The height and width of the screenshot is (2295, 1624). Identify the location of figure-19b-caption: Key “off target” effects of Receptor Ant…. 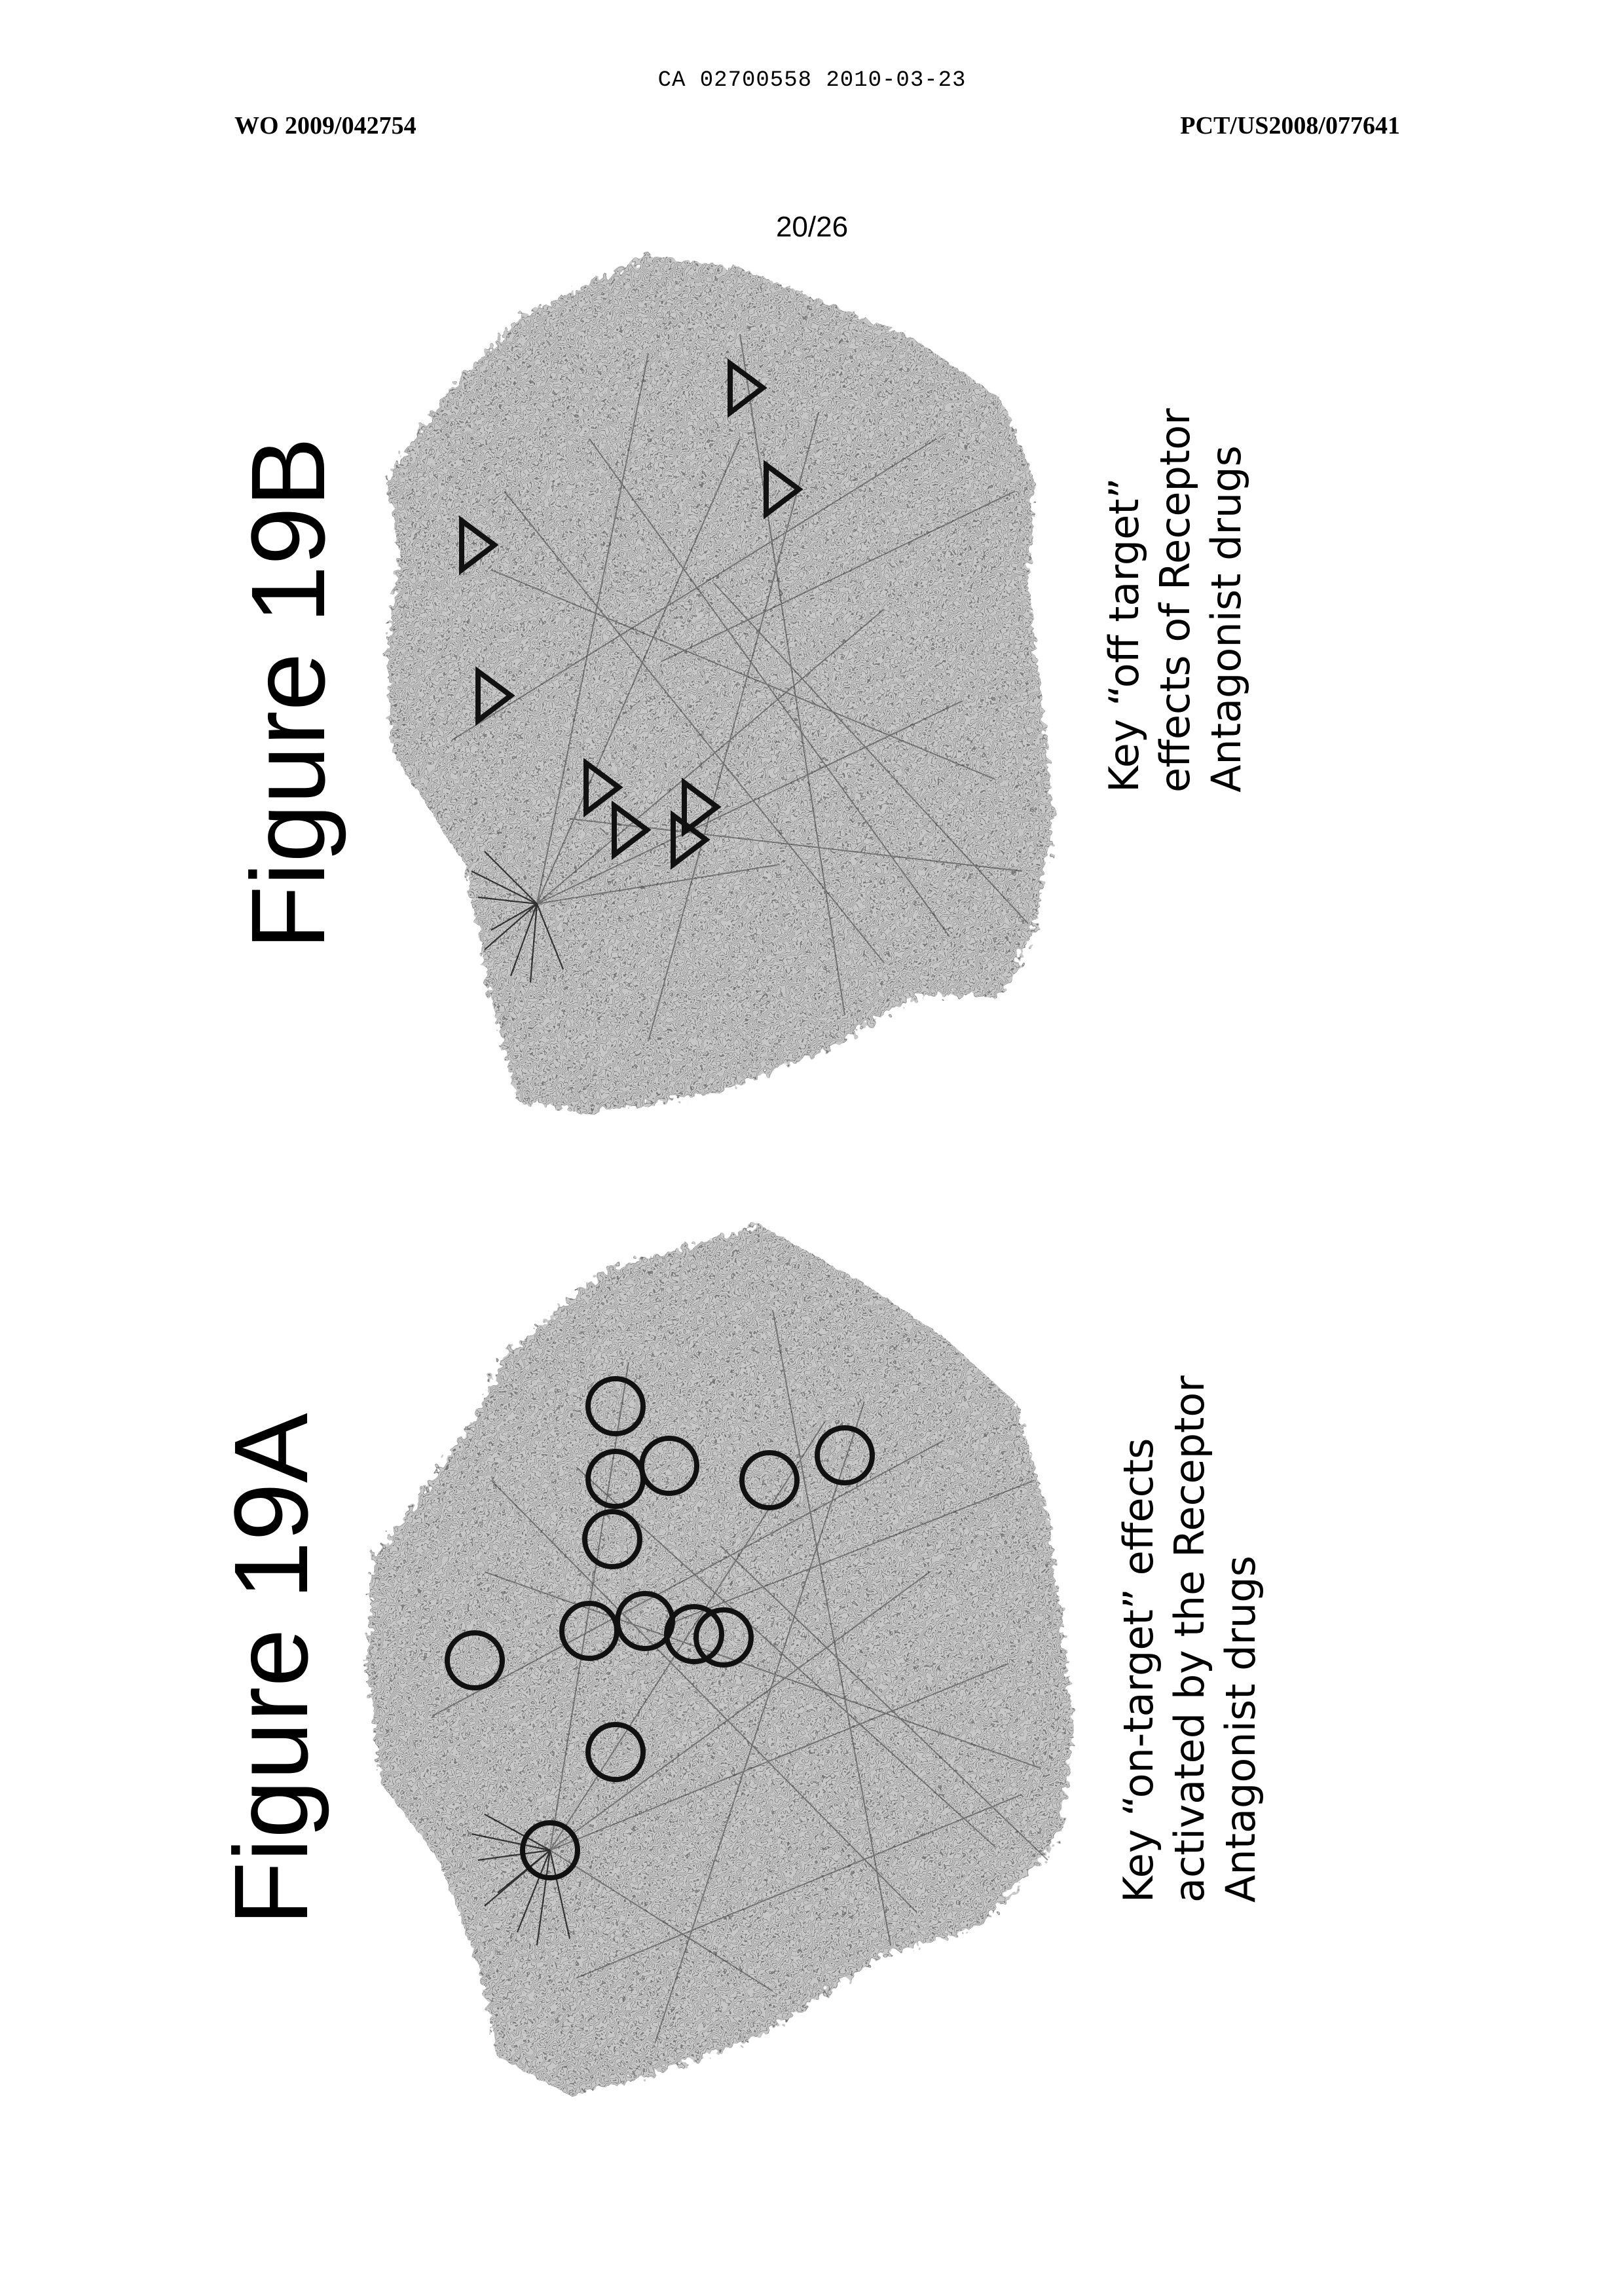
(1175, 600).